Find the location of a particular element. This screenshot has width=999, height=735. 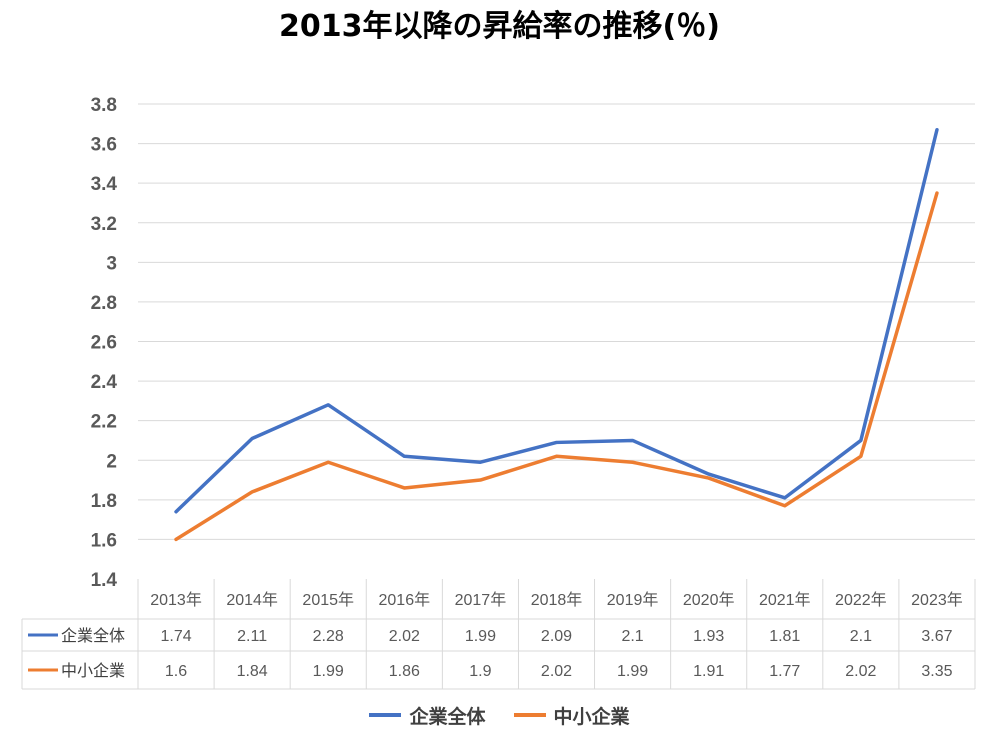

y-tick-label: 1.6 is located at coordinates (104, 540).